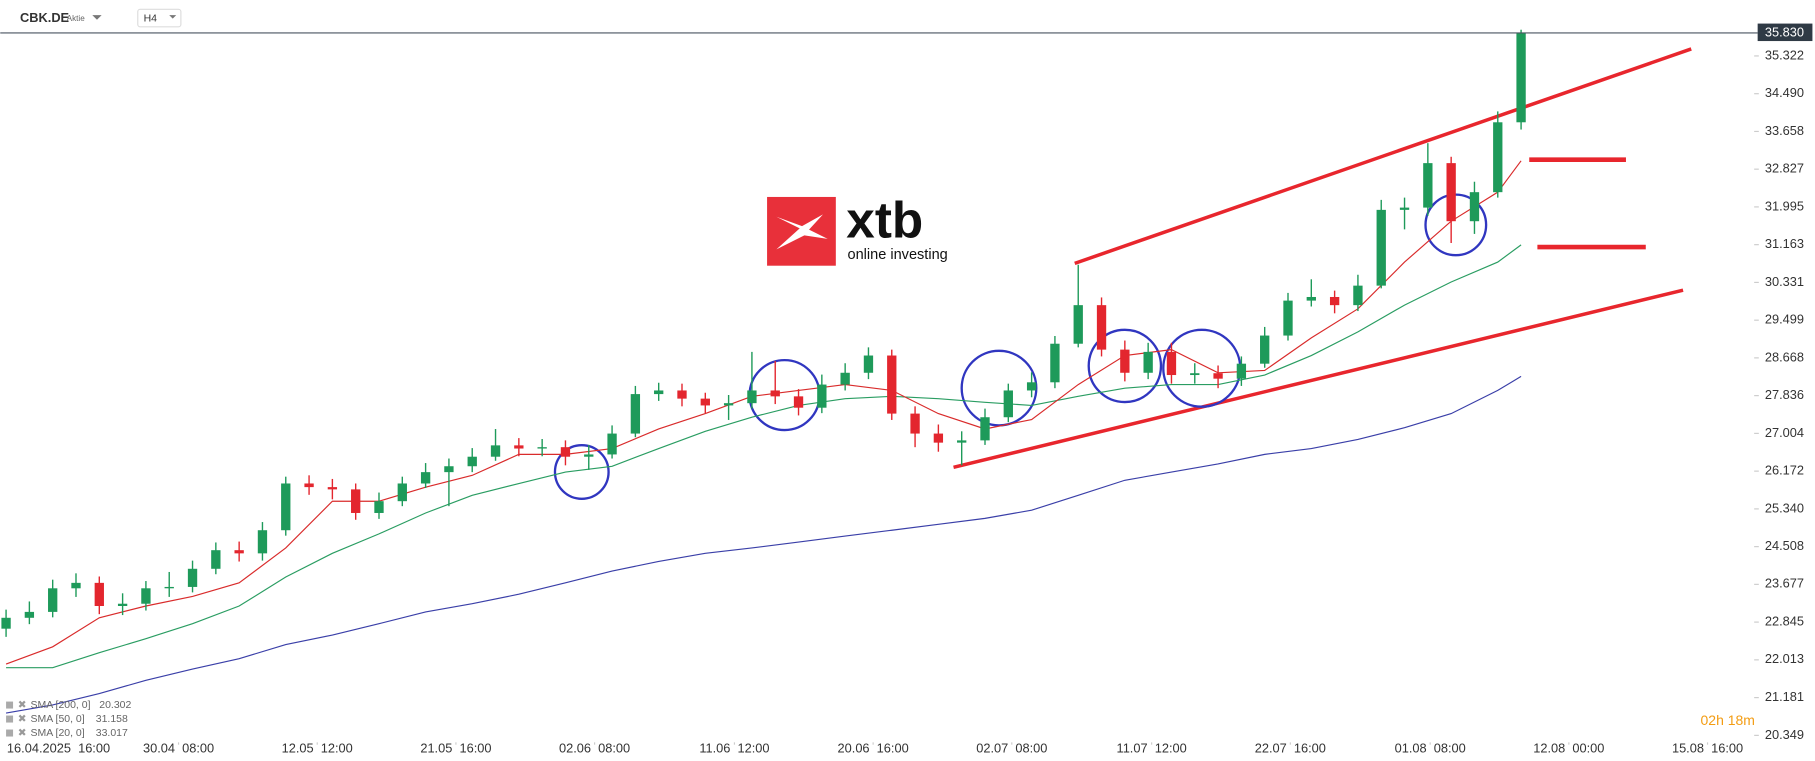 This screenshot has width=1815, height=761. I want to click on x-tick-label: 16.04.2025 16:00, so click(58, 748).